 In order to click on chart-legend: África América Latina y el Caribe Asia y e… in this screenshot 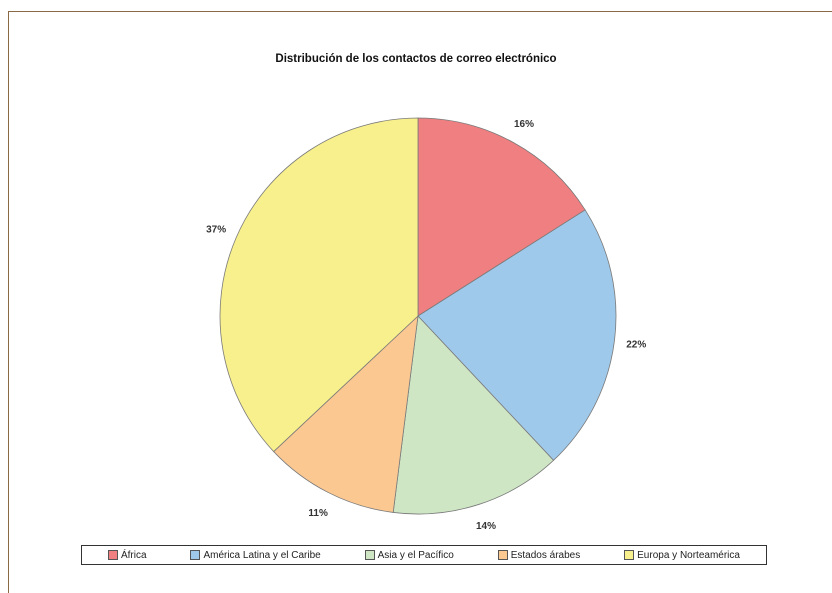, I will do `click(424, 555)`.